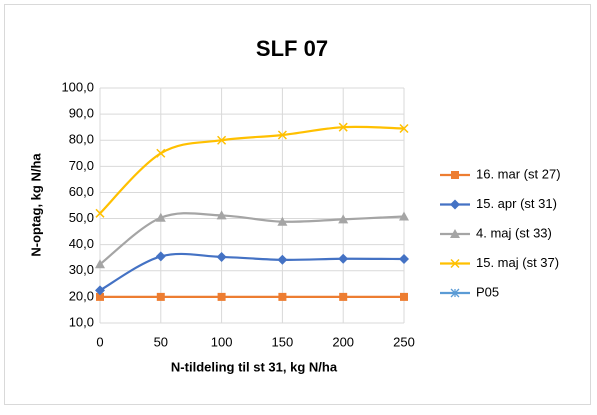 The width and height of the screenshot is (597, 415). I want to click on y-tick-label: 100,0, so click(77, 86).